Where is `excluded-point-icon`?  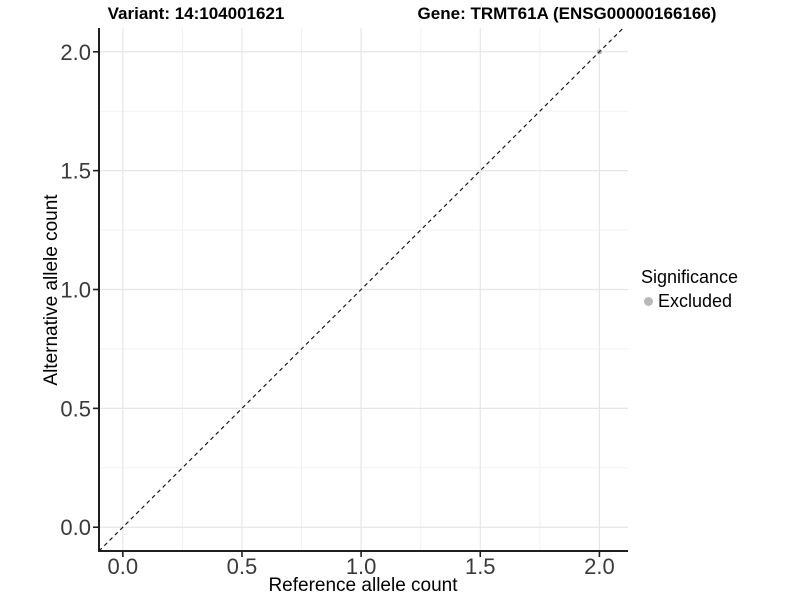
excluded-point-icon is located at coordinates (648, 301).